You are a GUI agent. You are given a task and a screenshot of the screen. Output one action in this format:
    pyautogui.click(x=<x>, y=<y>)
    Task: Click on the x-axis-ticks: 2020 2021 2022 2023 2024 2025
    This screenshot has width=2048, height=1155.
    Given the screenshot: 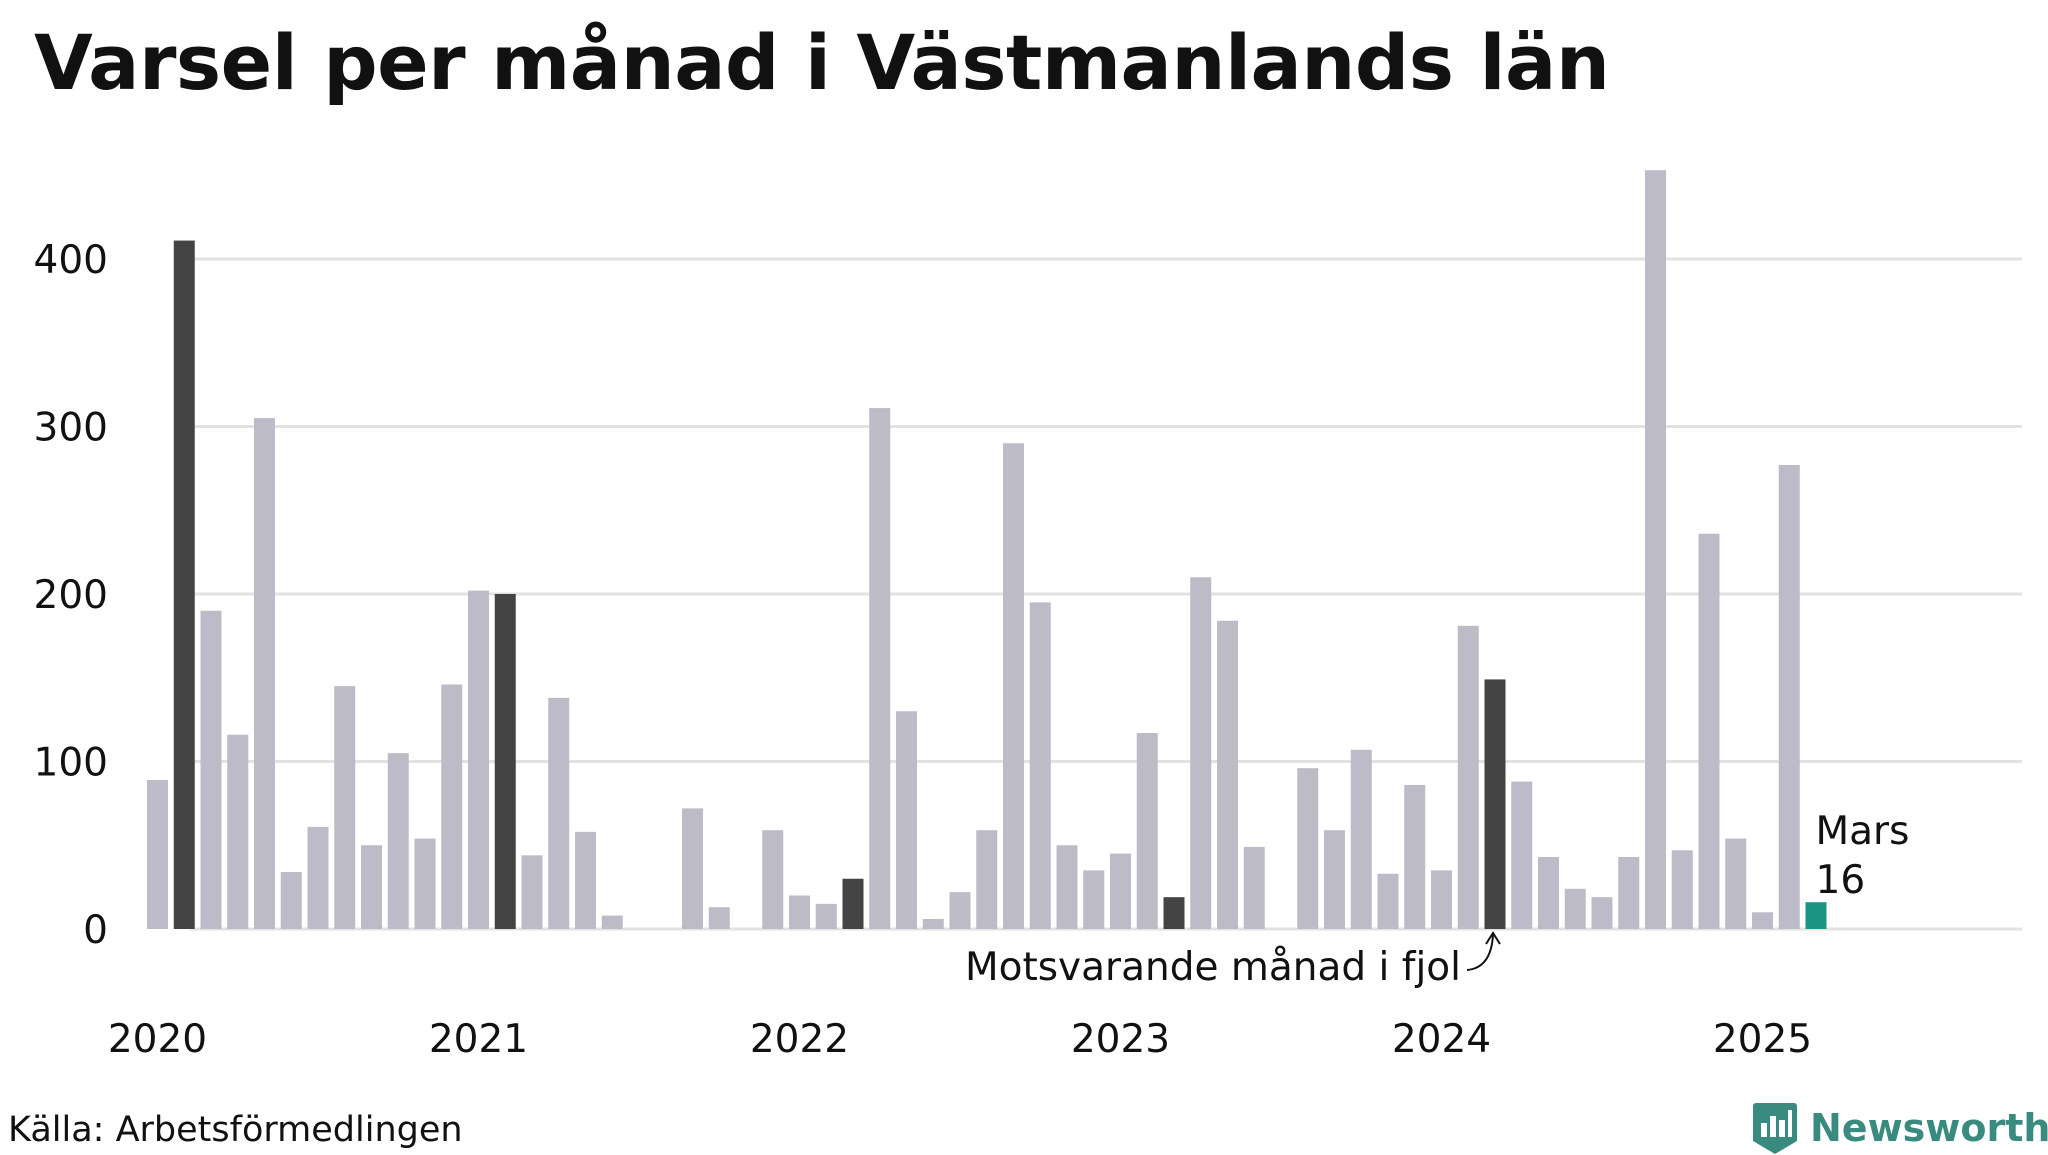 What is the action you would take?
    pyautogui.click(x=960, y=1039)
    